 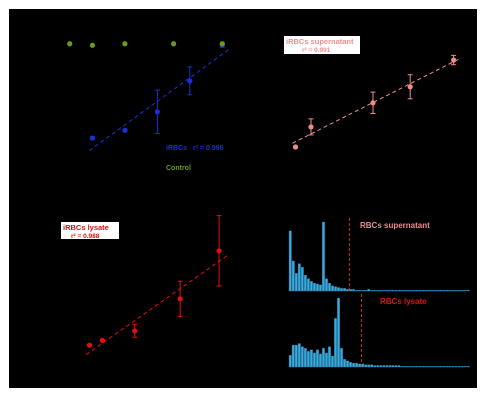 What do you see at coordinates (86, 227) in the screenshot?
I see `lysate-title: iRBCs lysate` at bounding box center [86, 227].